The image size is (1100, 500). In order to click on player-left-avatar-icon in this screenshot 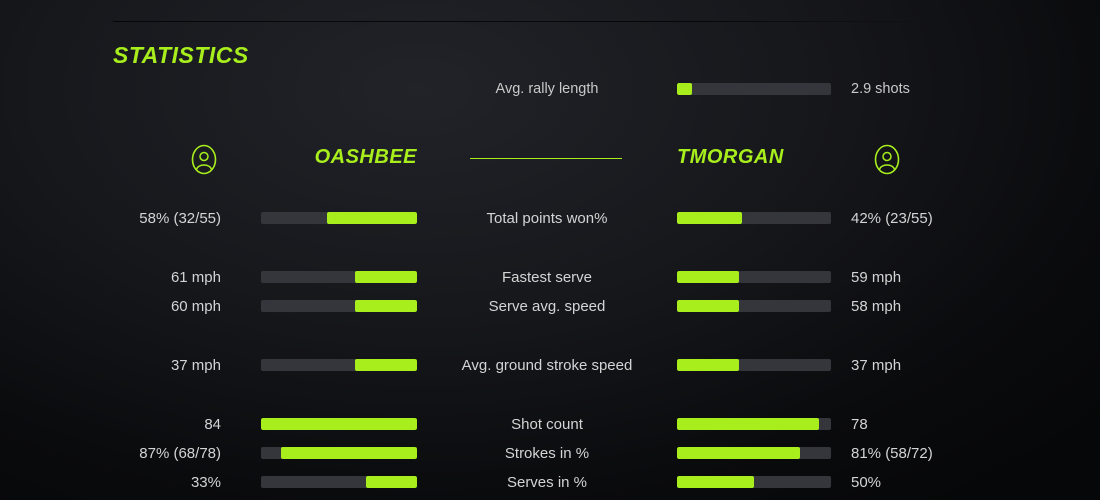, I will do `click(204, 159)`.